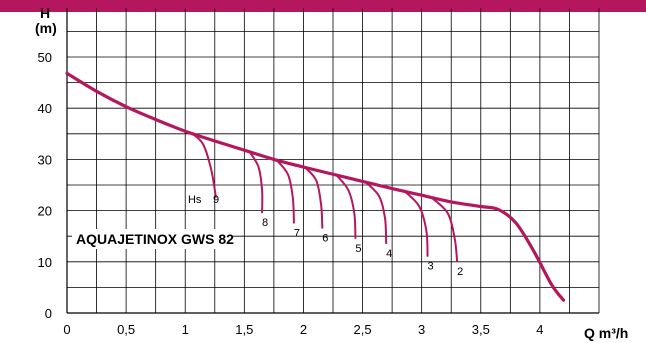 The height and width of the screenshot is (343, 646). I want to click on x-tick-label: 1, so click(185, 329).